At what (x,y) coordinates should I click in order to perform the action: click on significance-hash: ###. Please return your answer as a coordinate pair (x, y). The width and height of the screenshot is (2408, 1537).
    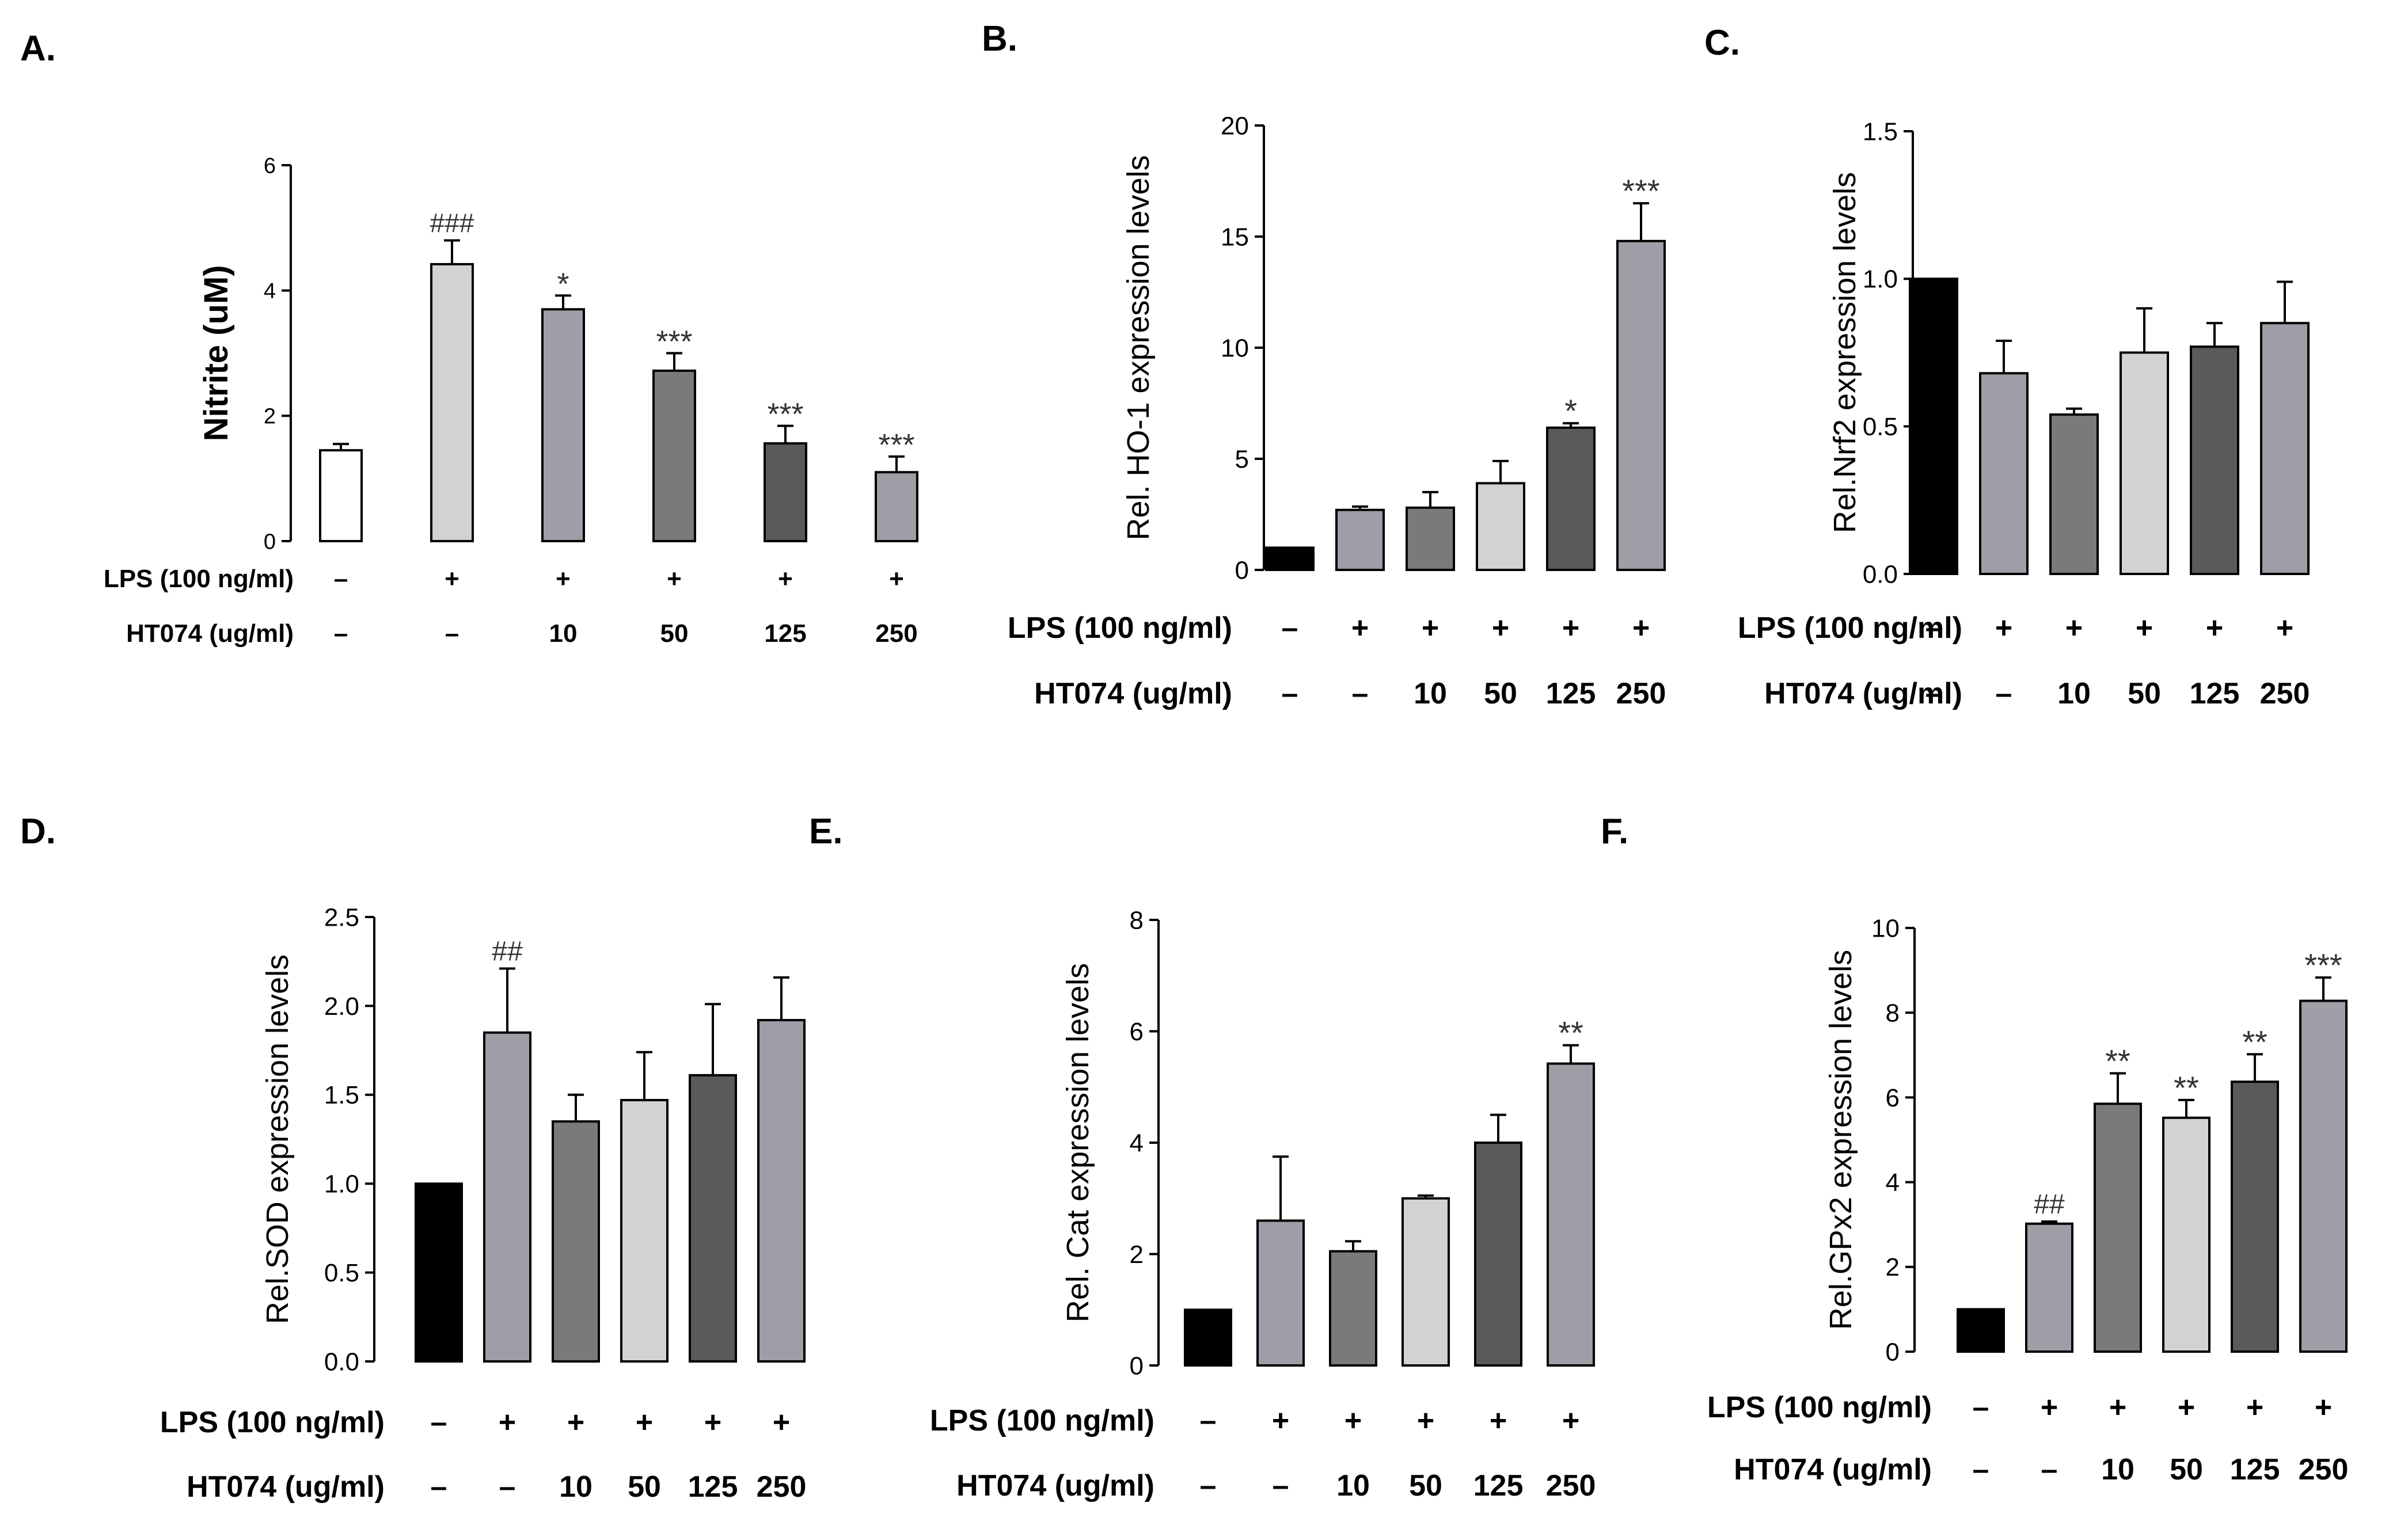
    Looking at the image, I should click on (452, 223).